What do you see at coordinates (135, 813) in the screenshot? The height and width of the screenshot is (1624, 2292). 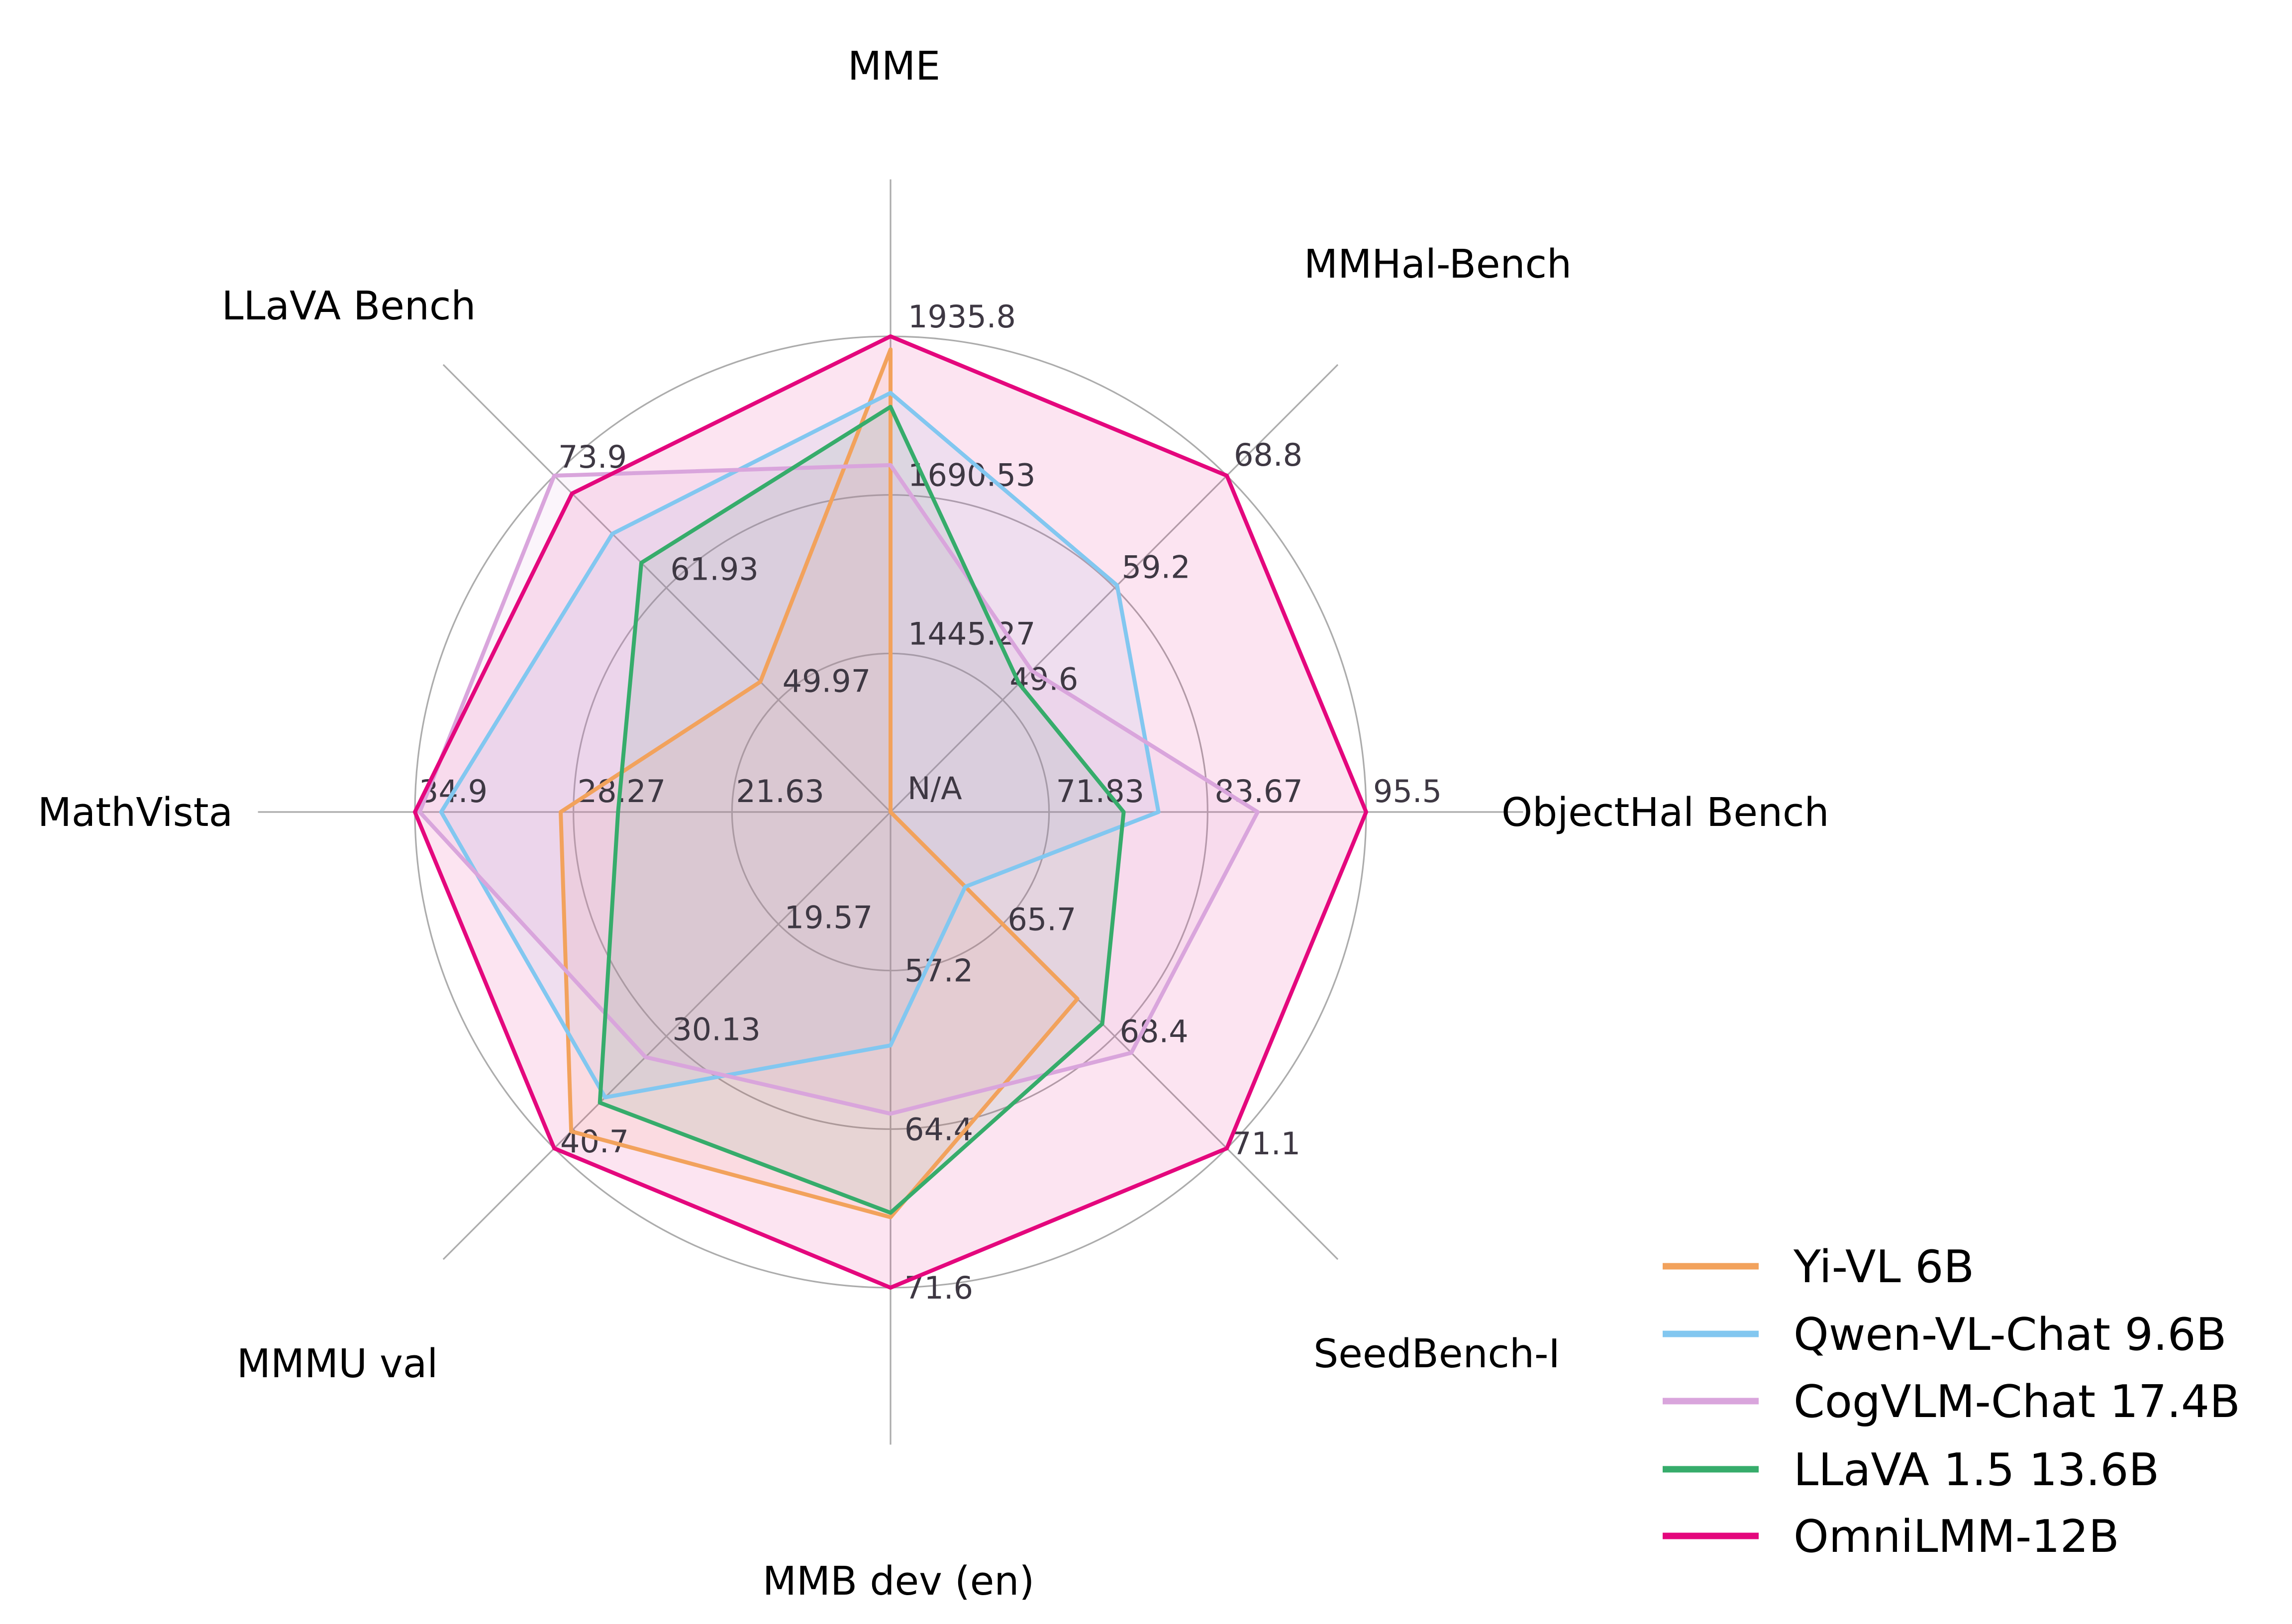 I see `axis-title: MathVista` at bounding box center [135, 813].